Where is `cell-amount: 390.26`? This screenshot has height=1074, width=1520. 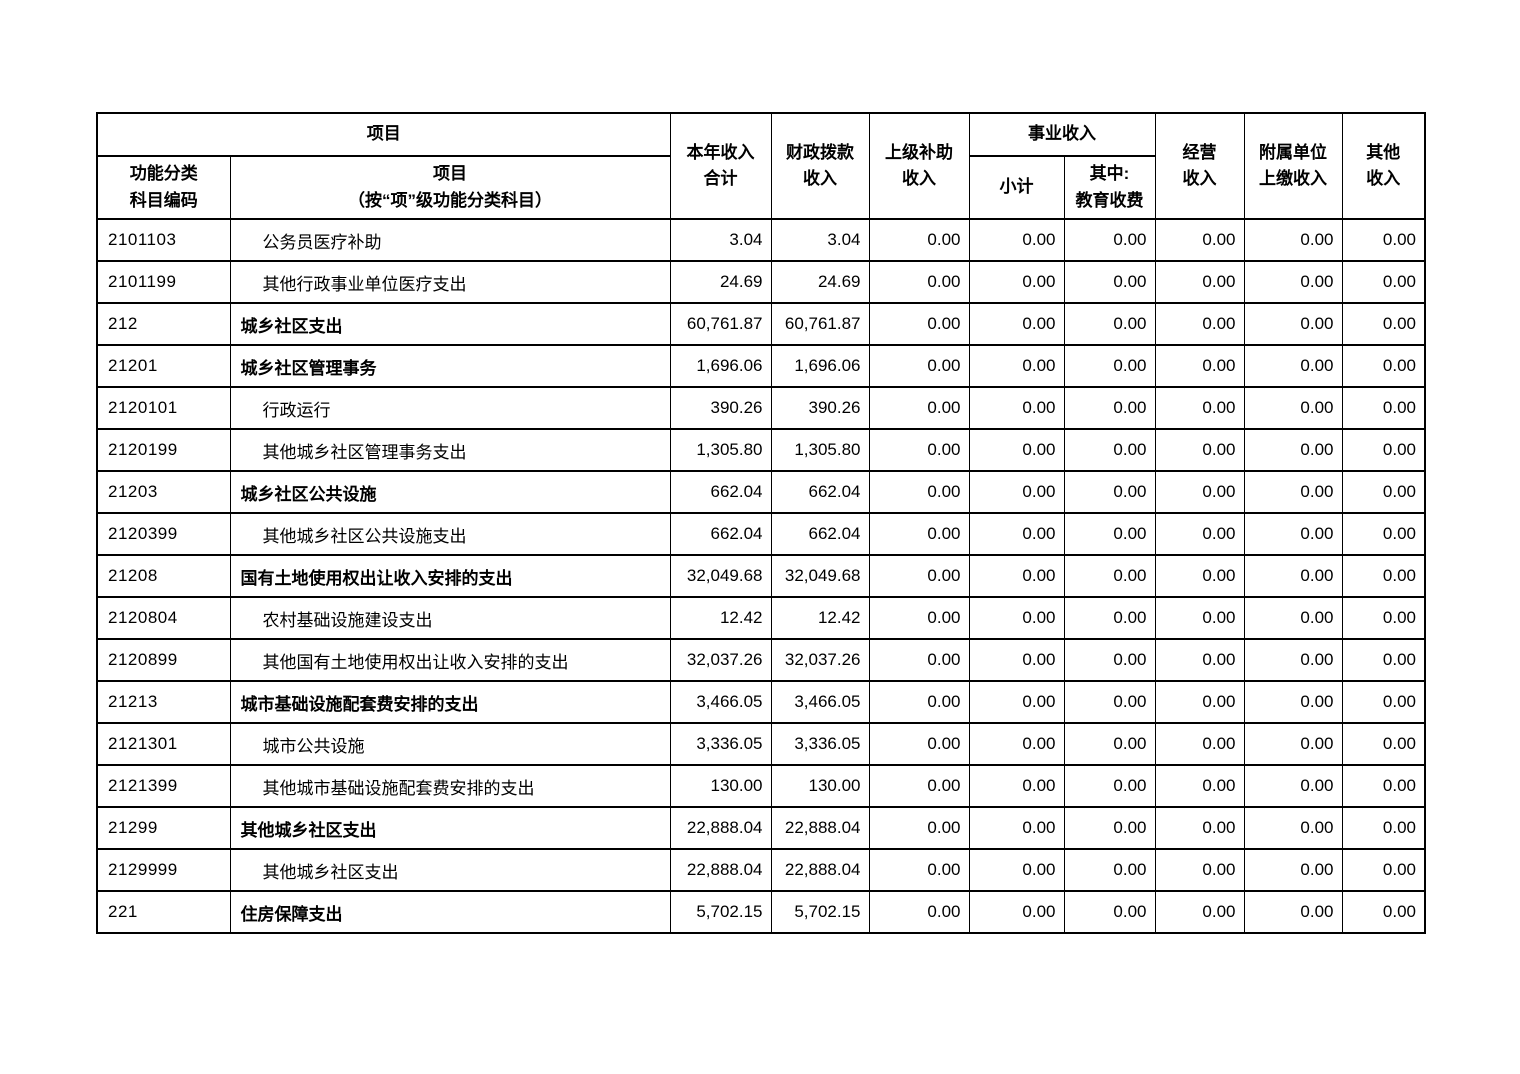
cell-amount: 390.26 is located at coordinates (720, 408).